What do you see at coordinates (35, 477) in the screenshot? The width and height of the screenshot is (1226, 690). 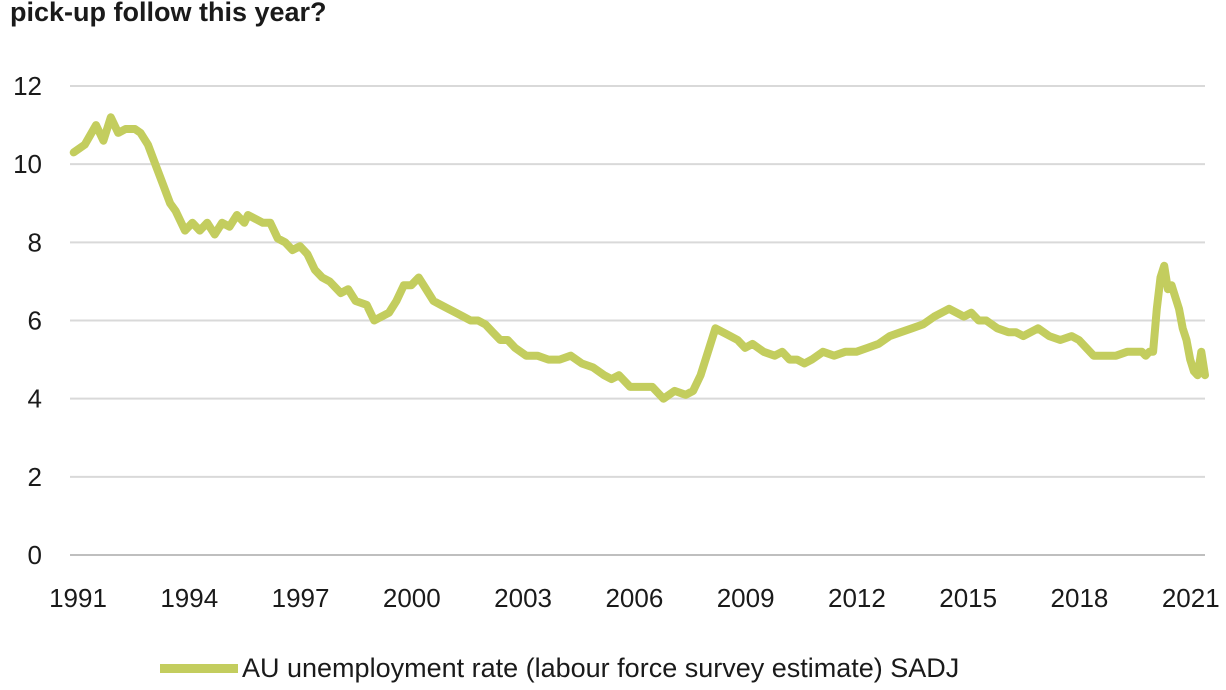 I see `y-tick-label: 2` at bounding box center [35, 477].